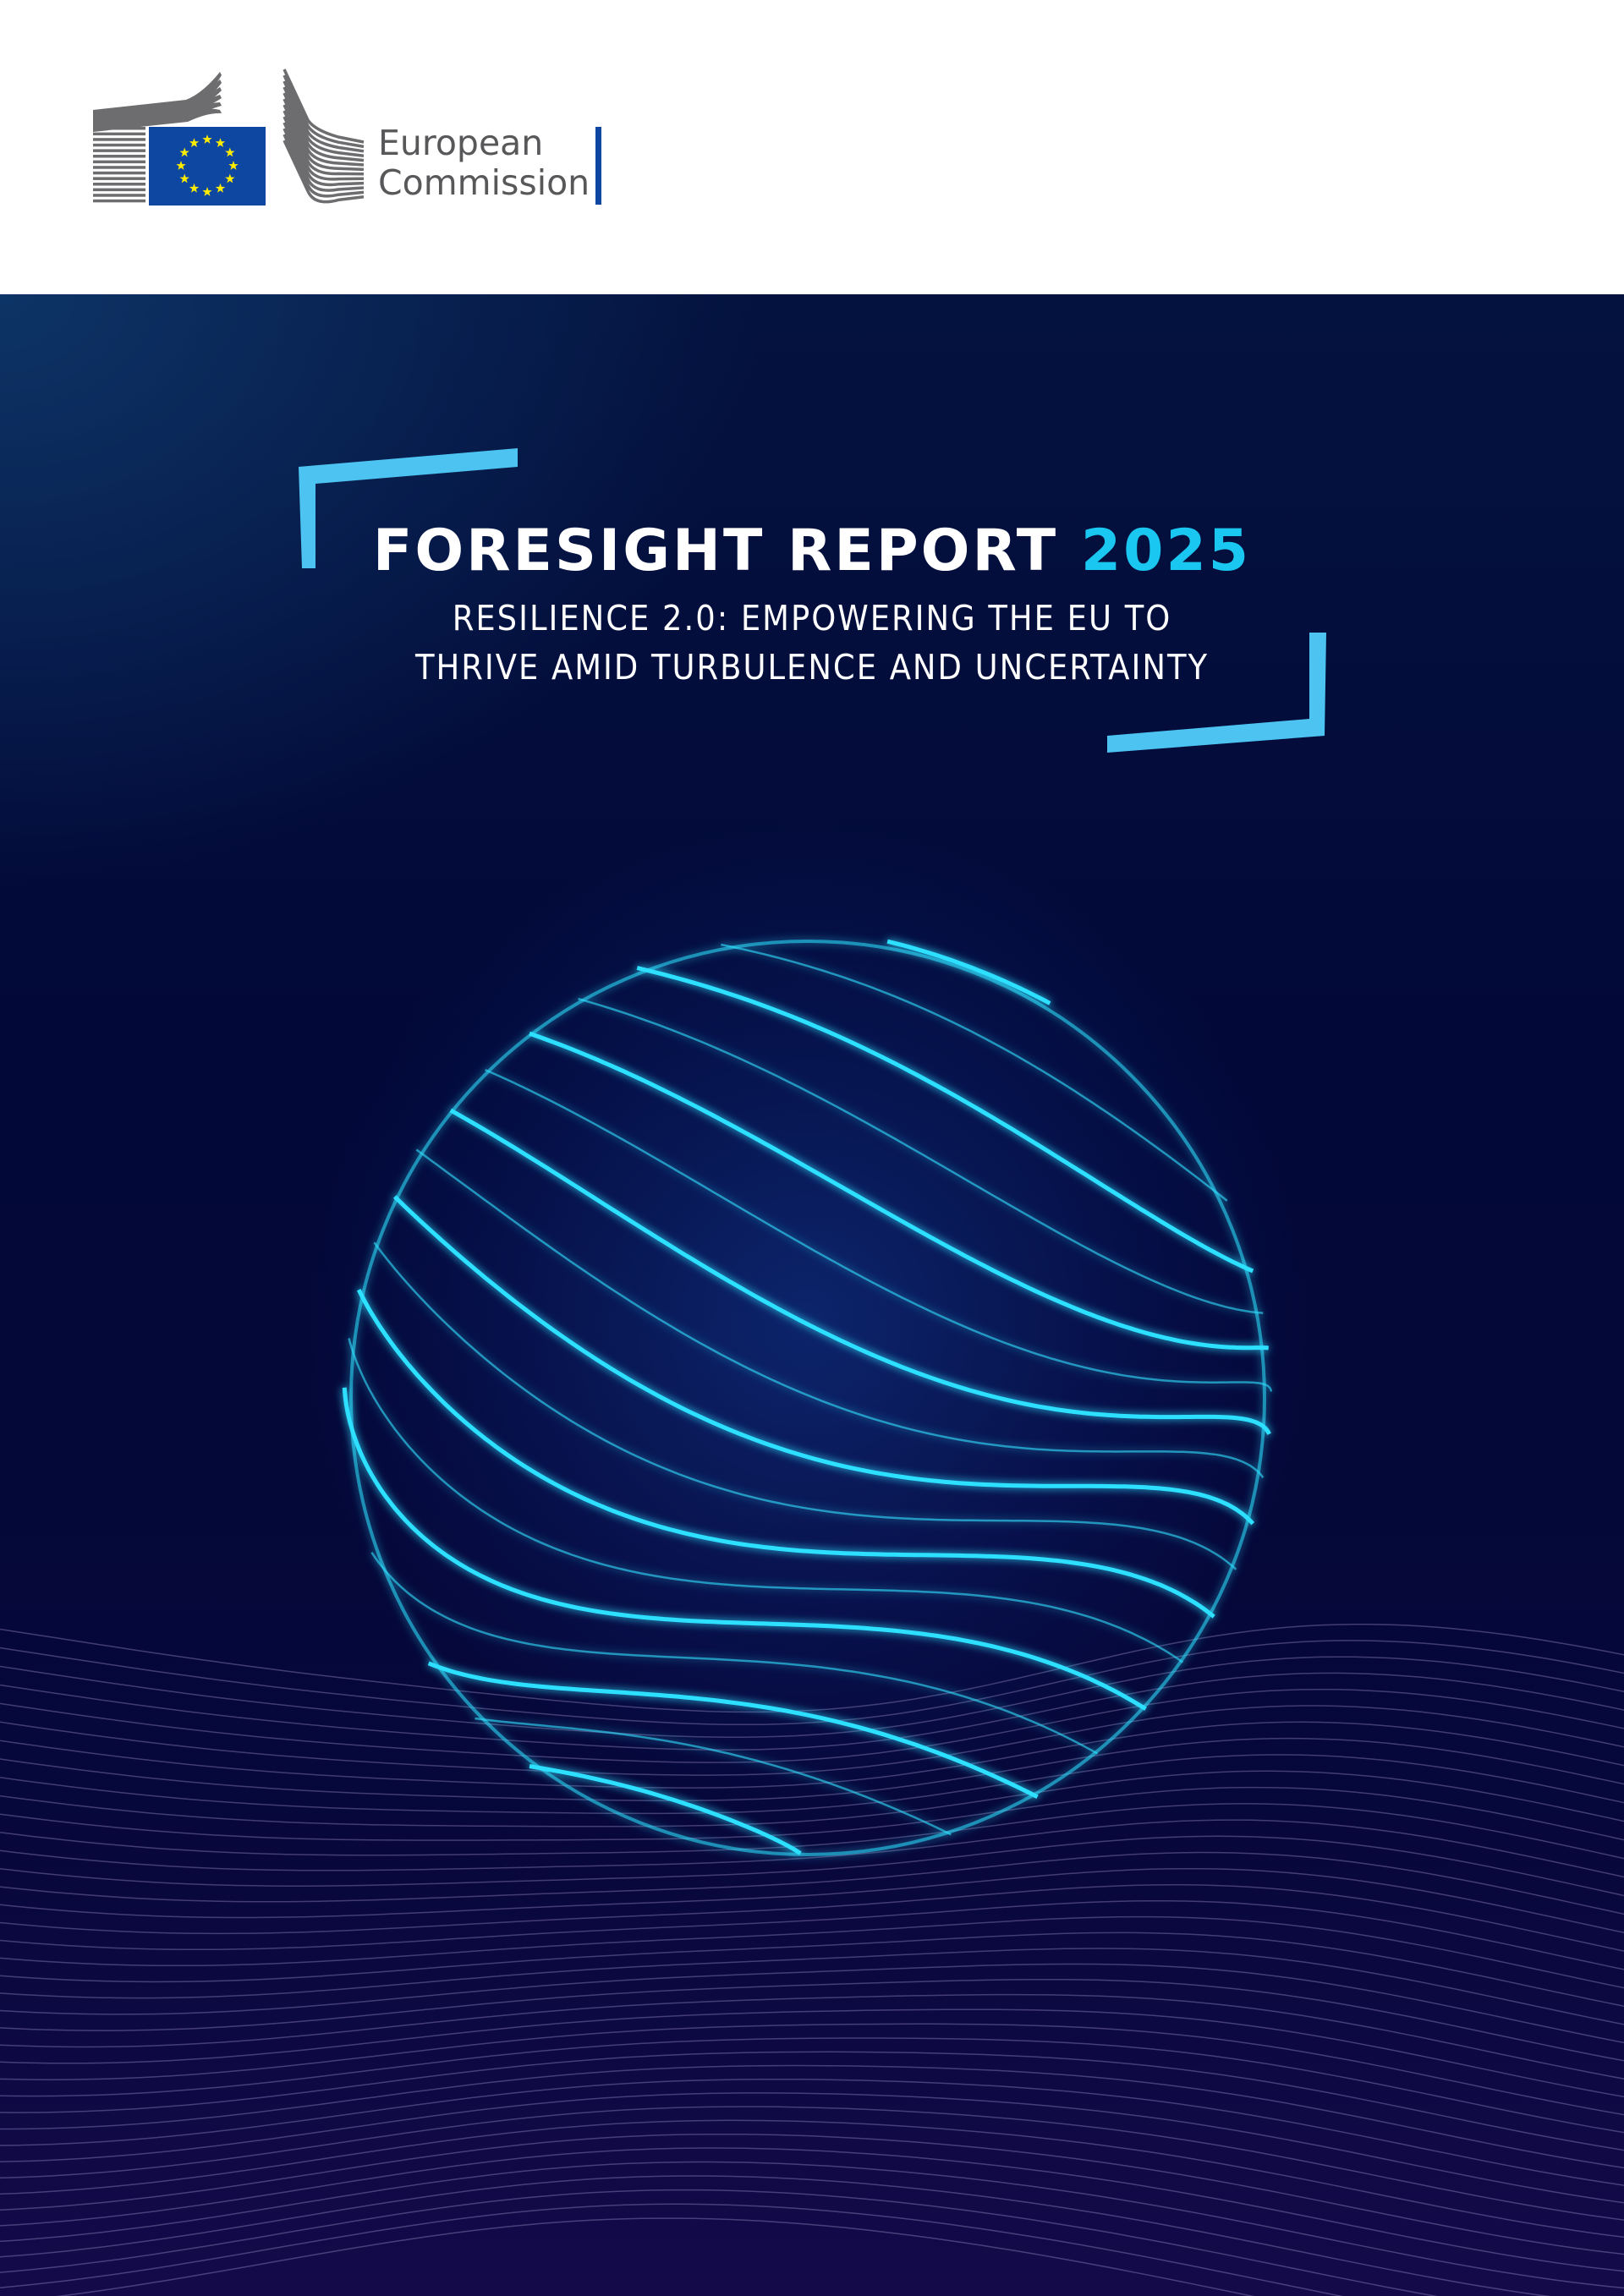  What do you see at coordinates (409, 508) in the screenshot?
I see `bracket-top-left` at bounding box center [409, 508].